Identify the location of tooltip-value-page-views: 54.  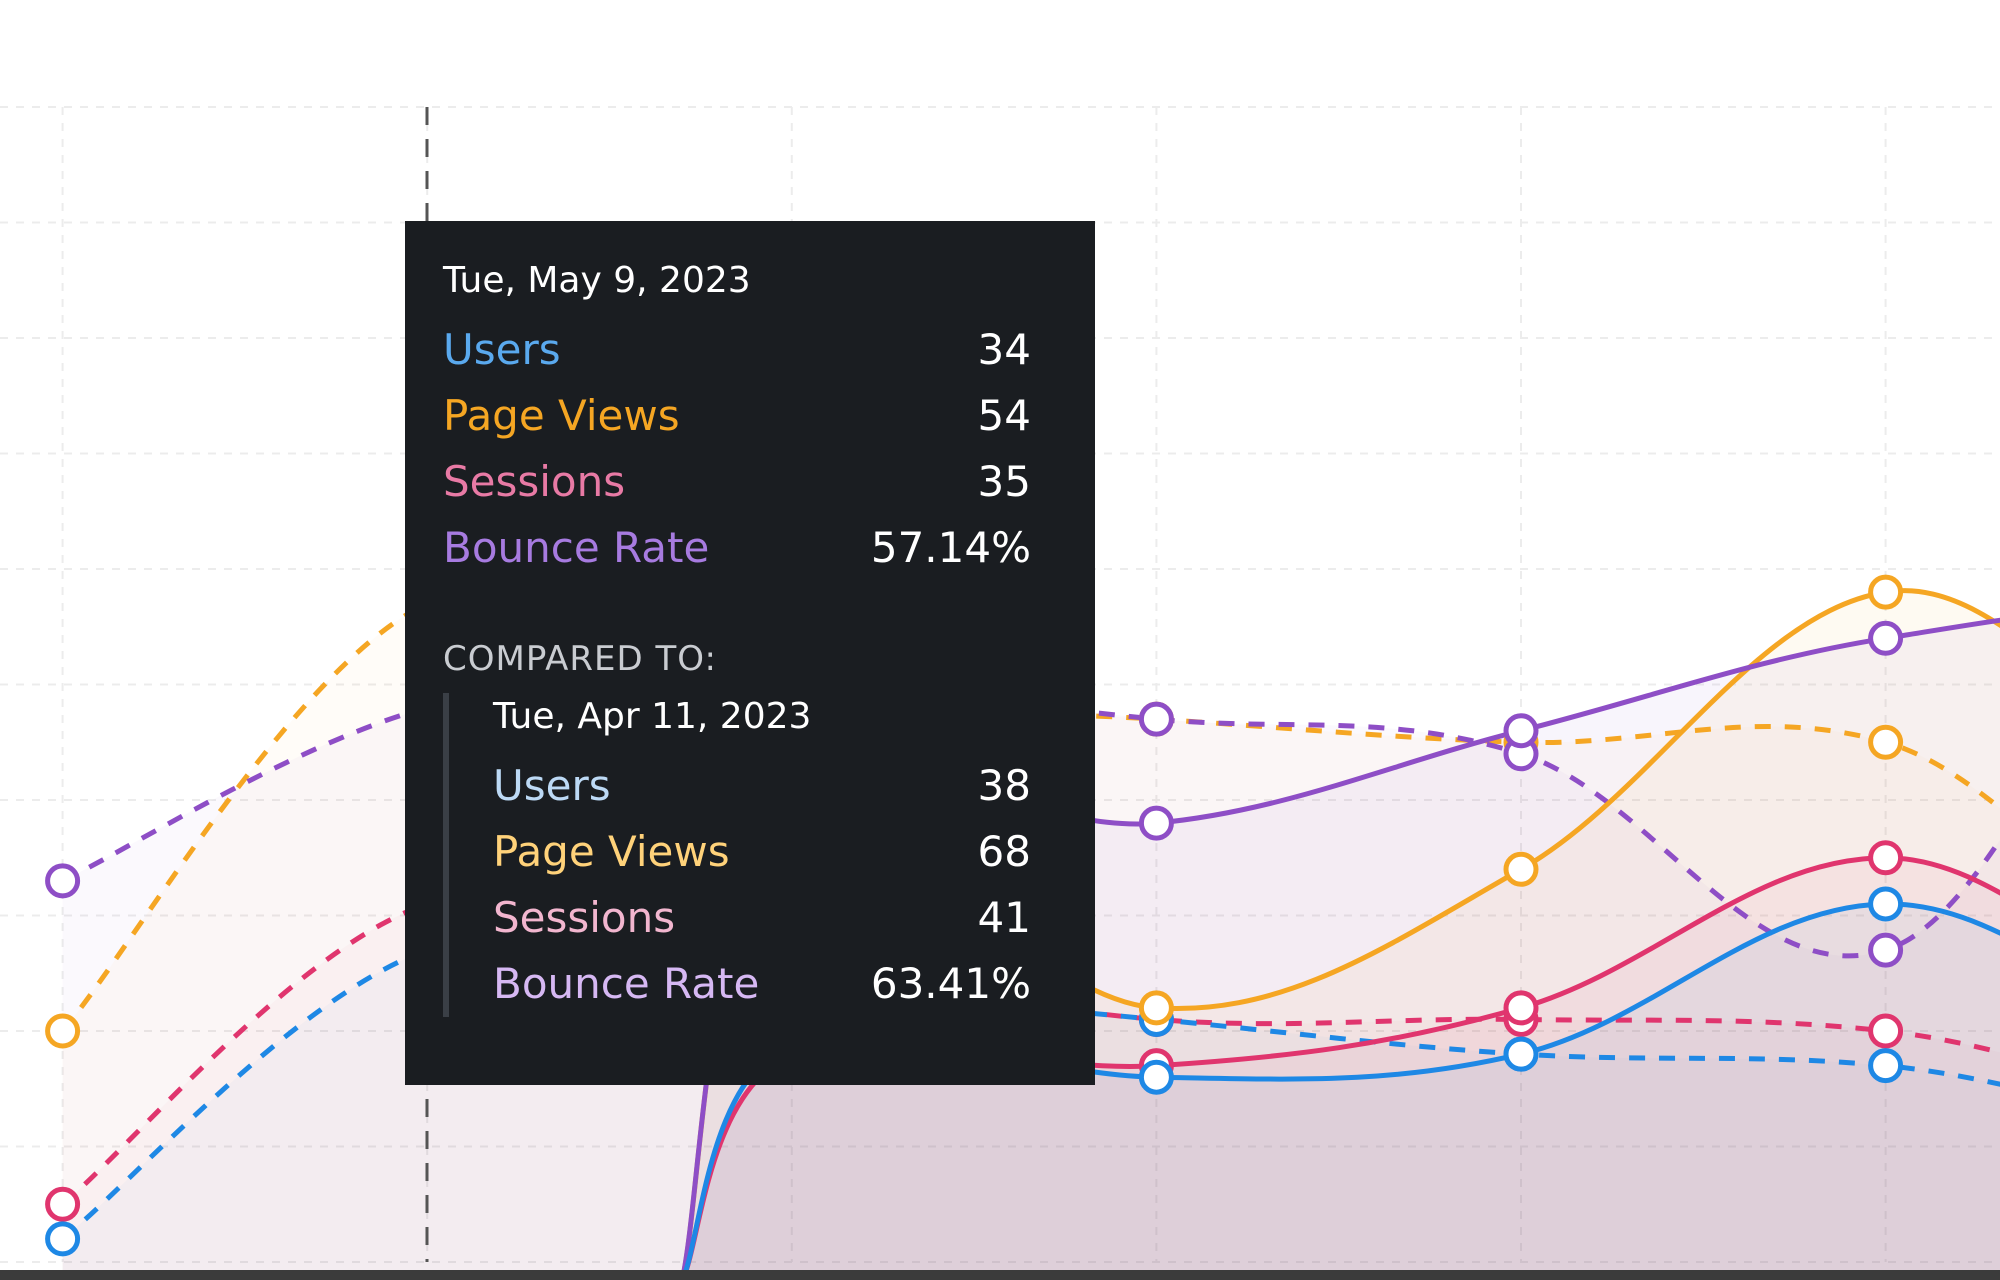
(1004, 415).